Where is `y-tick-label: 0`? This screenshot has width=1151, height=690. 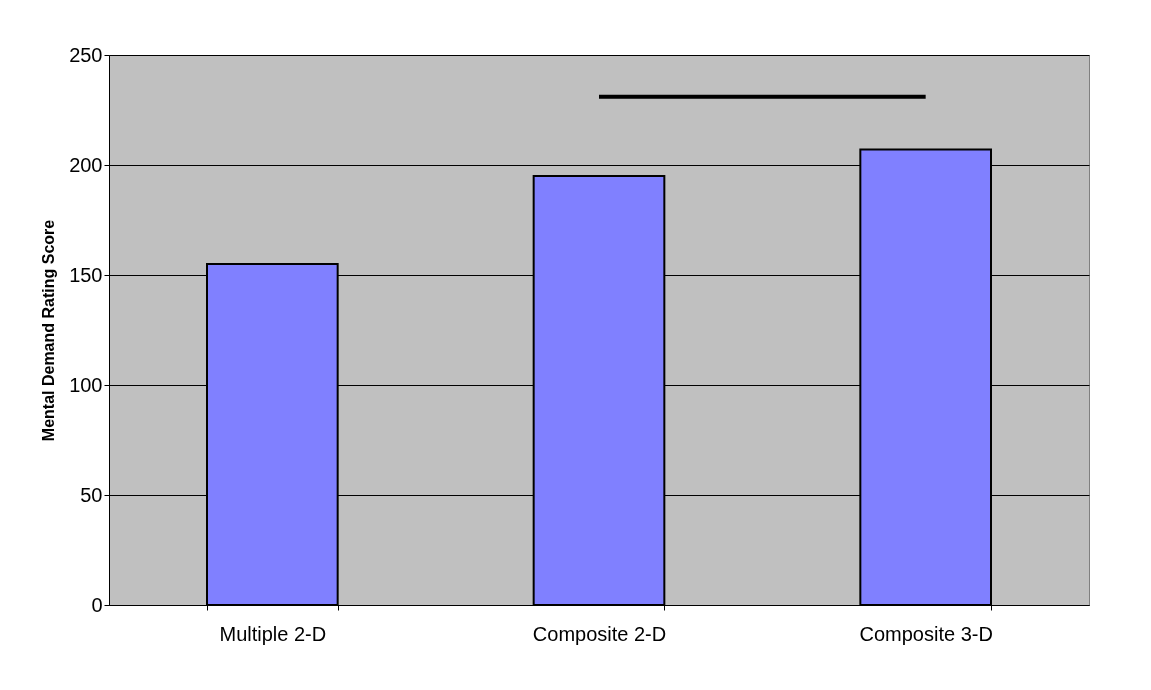 y-tick-label: 0 is located at coordinates (97, 604).